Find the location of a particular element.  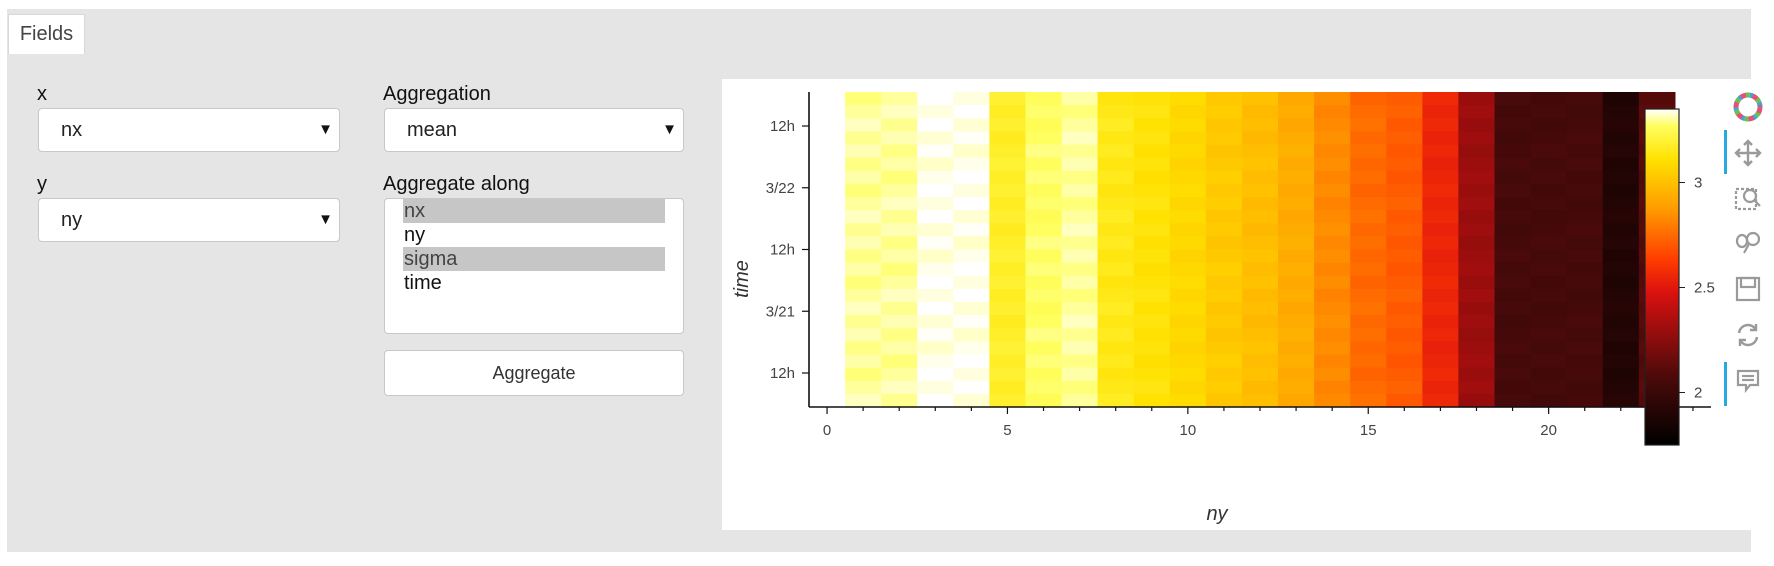

colorbar-tick-label: 2 is located at coordinates (1698, 393).